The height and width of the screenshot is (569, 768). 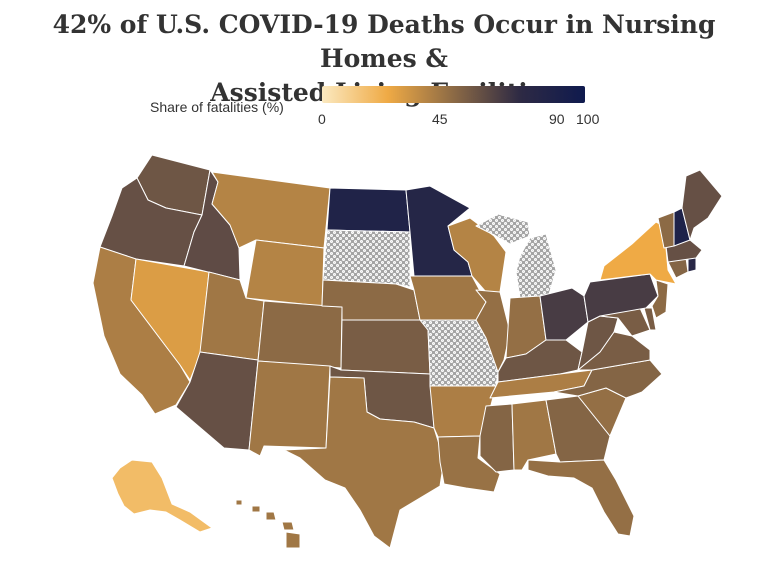 I want to click on state-colorado, so click(x=300, y=334).